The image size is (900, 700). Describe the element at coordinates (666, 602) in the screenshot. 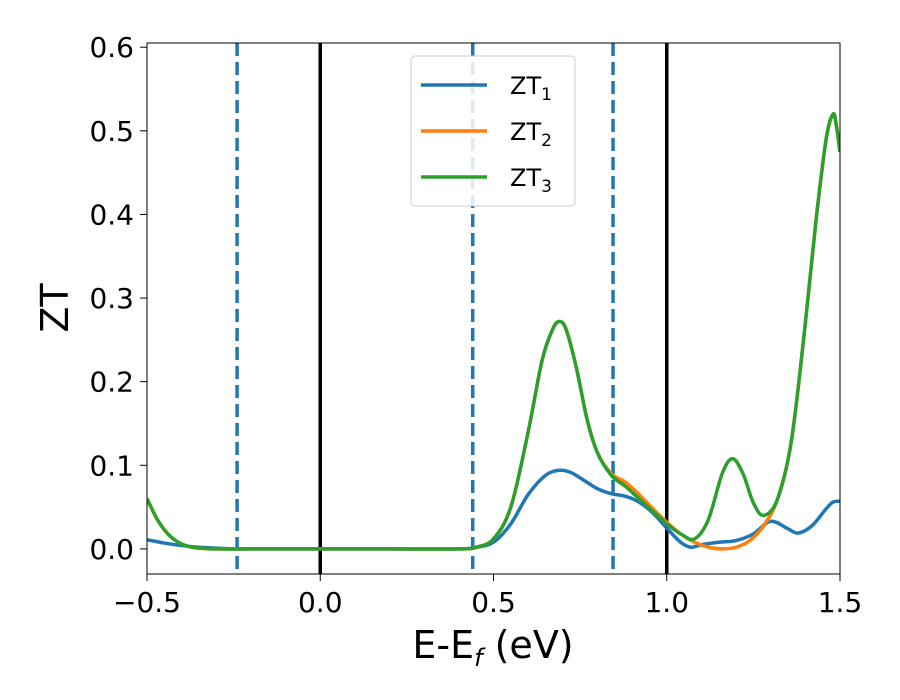

I see `x-tick-label: 1.0` at that location.